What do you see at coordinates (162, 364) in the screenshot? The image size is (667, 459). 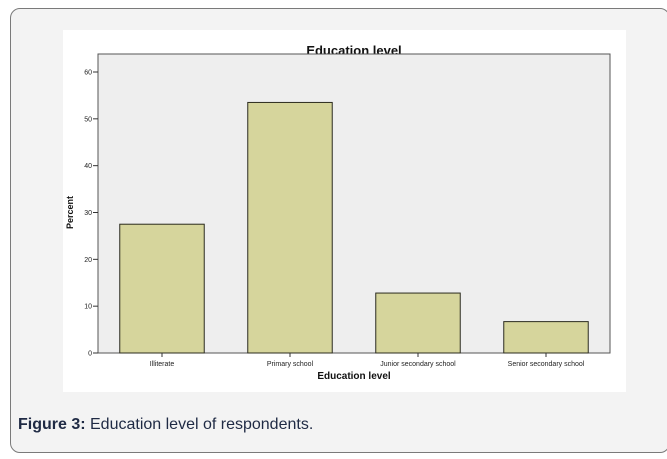 I see `x-tick-label: Illiterate` at bounding box center [162, 364].